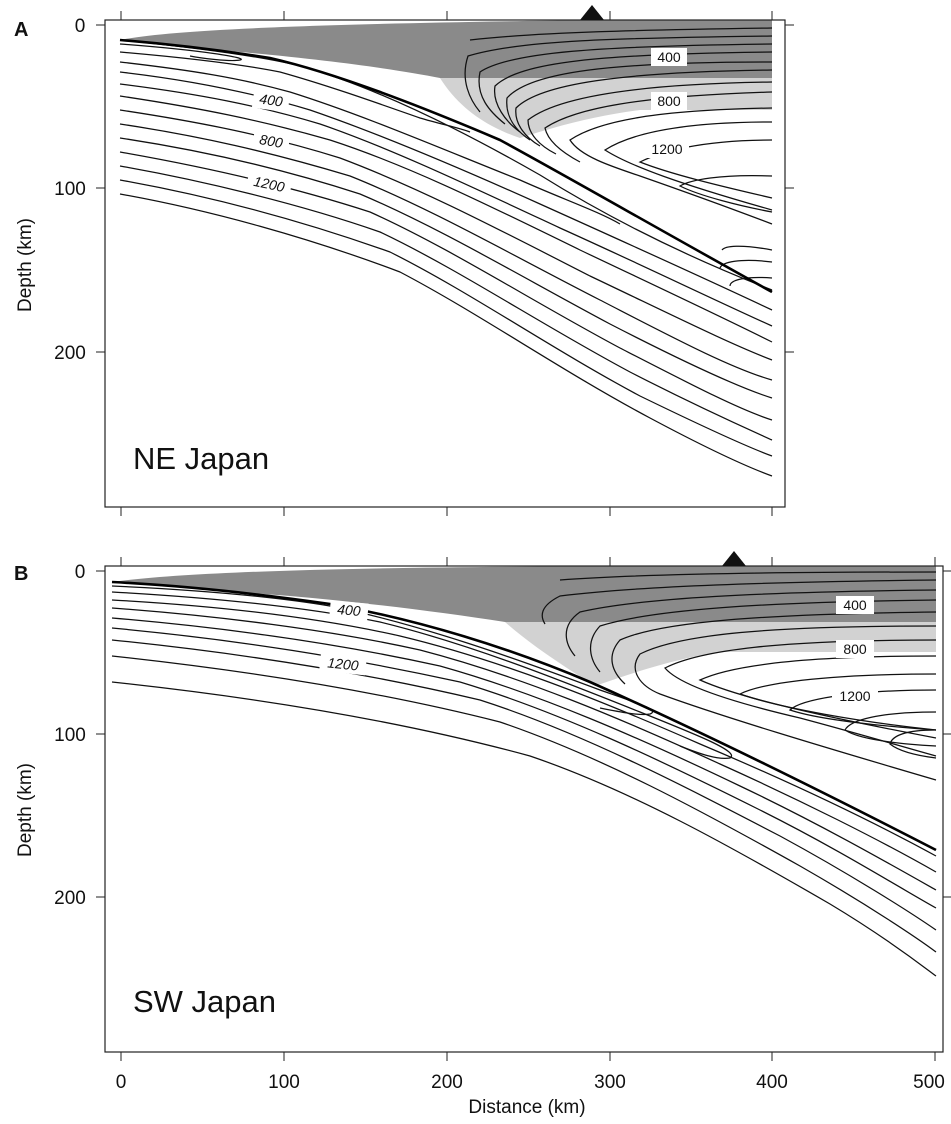 Image resolution: width=951 pixels, height=1124 pixels. I want to click on wedge-isotherms-b, so click(739, 676).